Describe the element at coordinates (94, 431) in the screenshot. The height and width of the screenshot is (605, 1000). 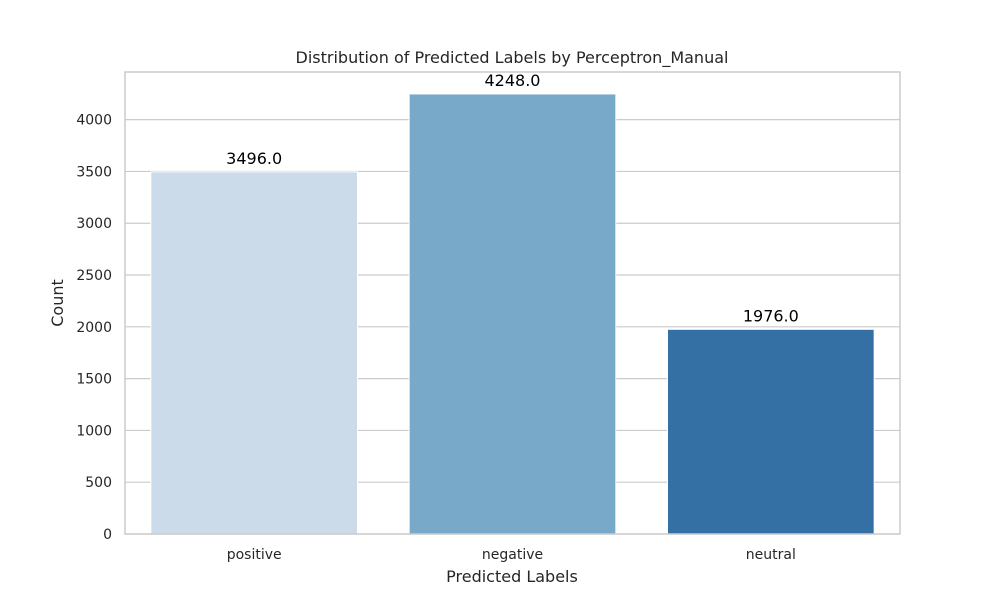
I see `y-tick-label: 1000` at that location.